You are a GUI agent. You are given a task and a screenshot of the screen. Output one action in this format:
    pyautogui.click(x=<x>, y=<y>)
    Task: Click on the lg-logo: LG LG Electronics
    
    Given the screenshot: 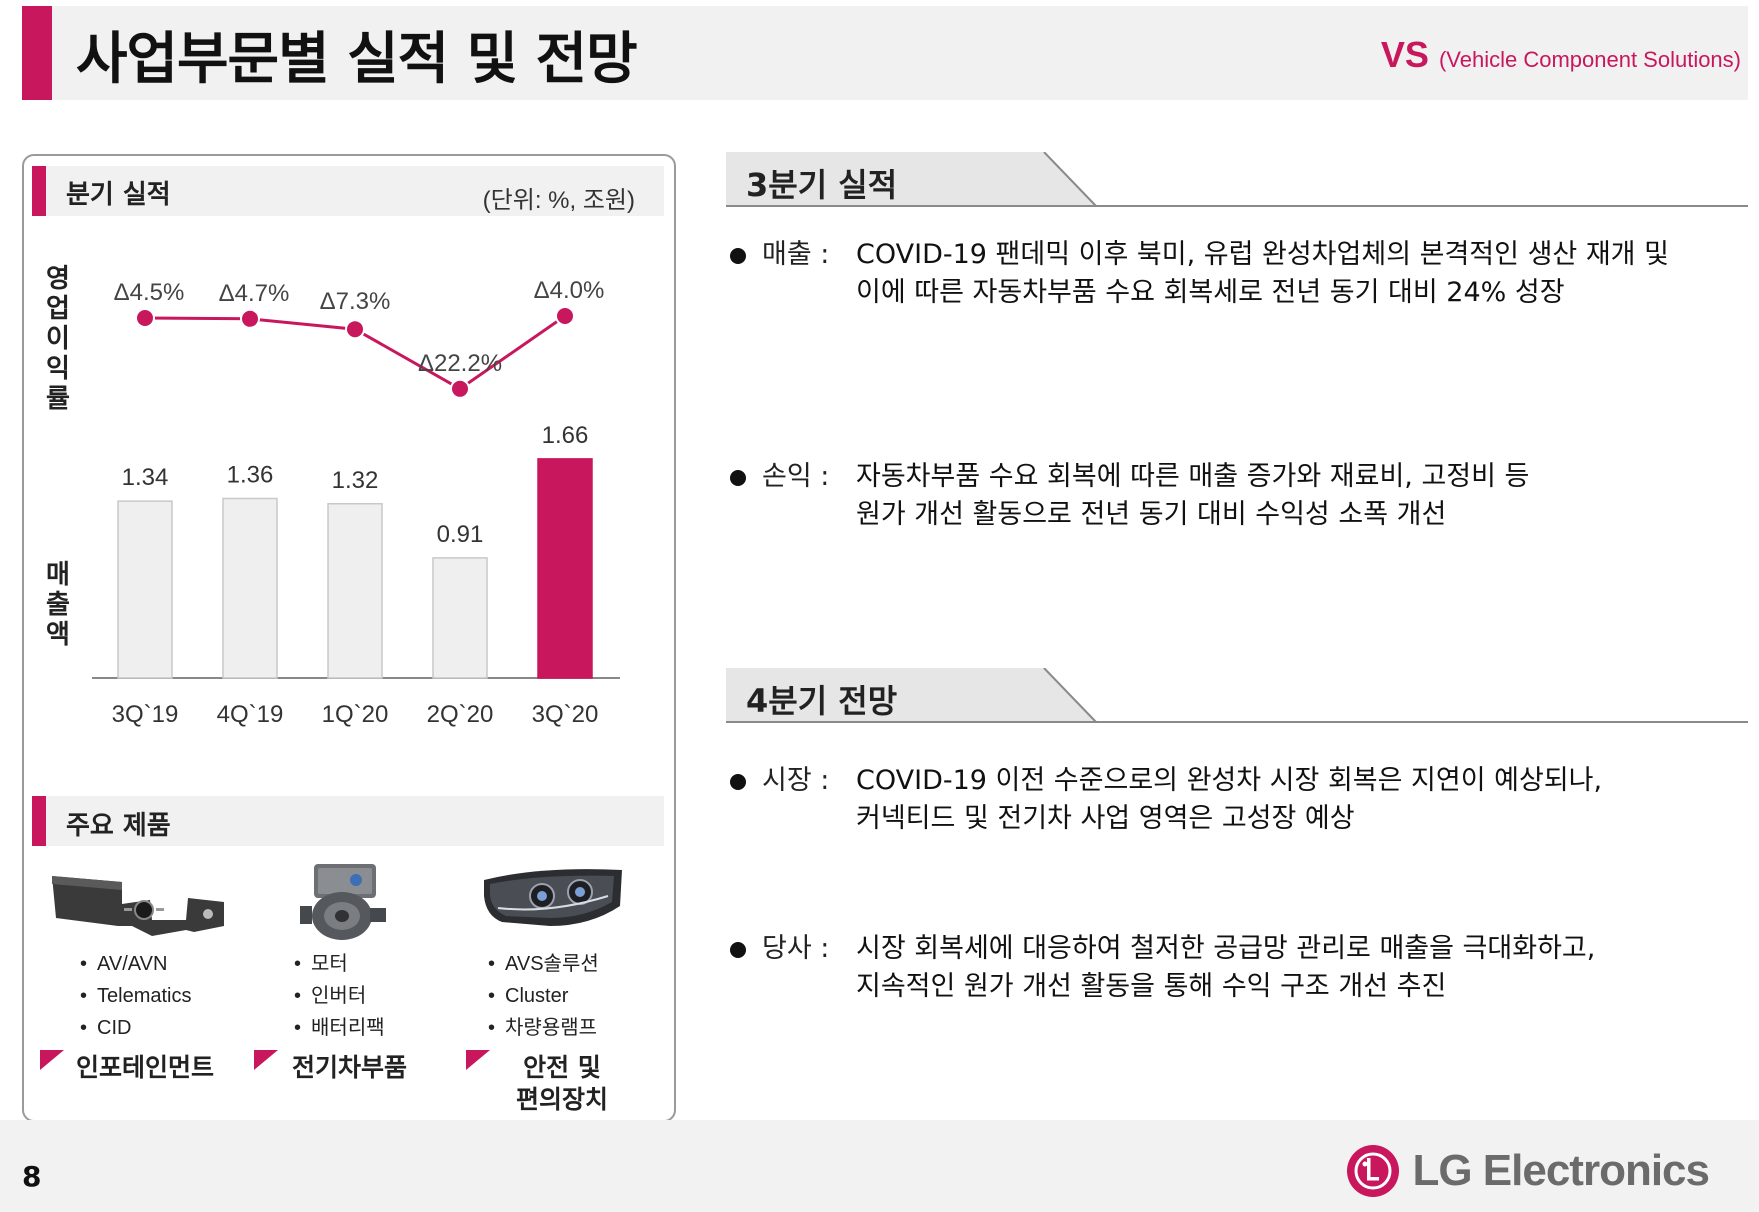 What is the action you would take?
    pyautogui.click(x=1528, y=1171)
    